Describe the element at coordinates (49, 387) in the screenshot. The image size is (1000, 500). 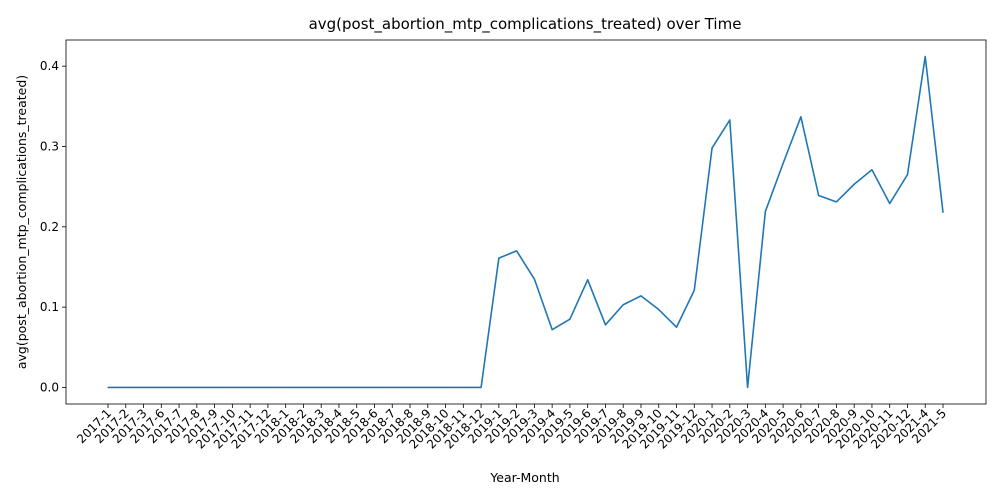
I see `y-tick-label: 0.0` at that location.